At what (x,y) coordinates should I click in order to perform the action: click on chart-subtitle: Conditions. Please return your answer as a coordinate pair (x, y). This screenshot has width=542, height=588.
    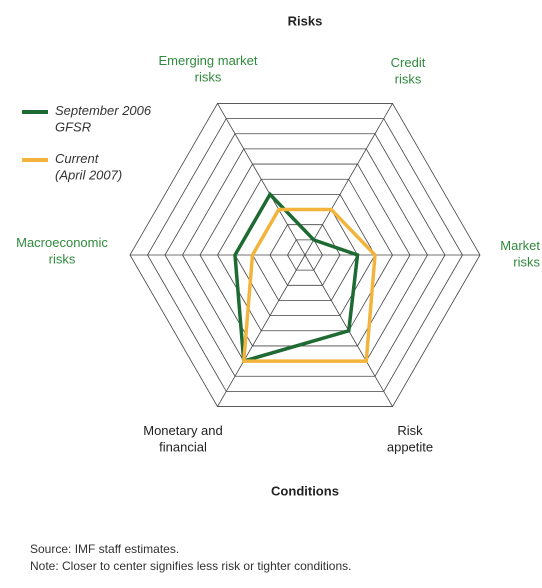
    Looking at the image, I should click on (305, 490).